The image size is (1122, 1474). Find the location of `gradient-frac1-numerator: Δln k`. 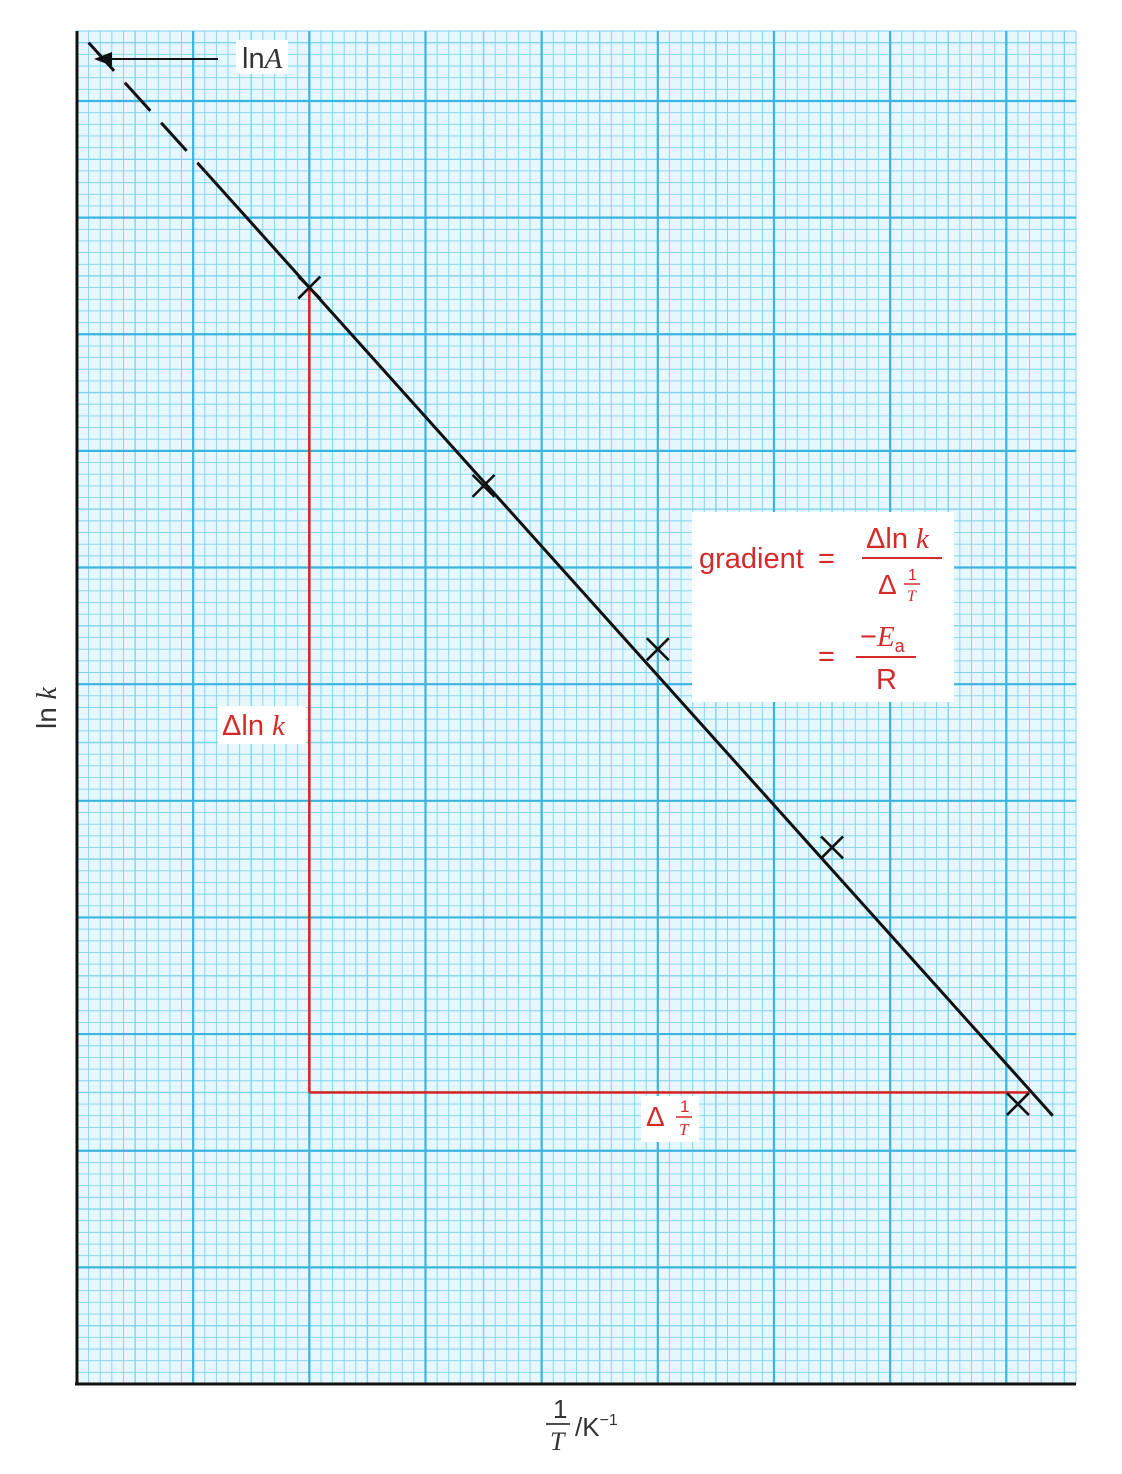

gradient-frac1-numerator: Δln k is located at coordinates (898, 539).